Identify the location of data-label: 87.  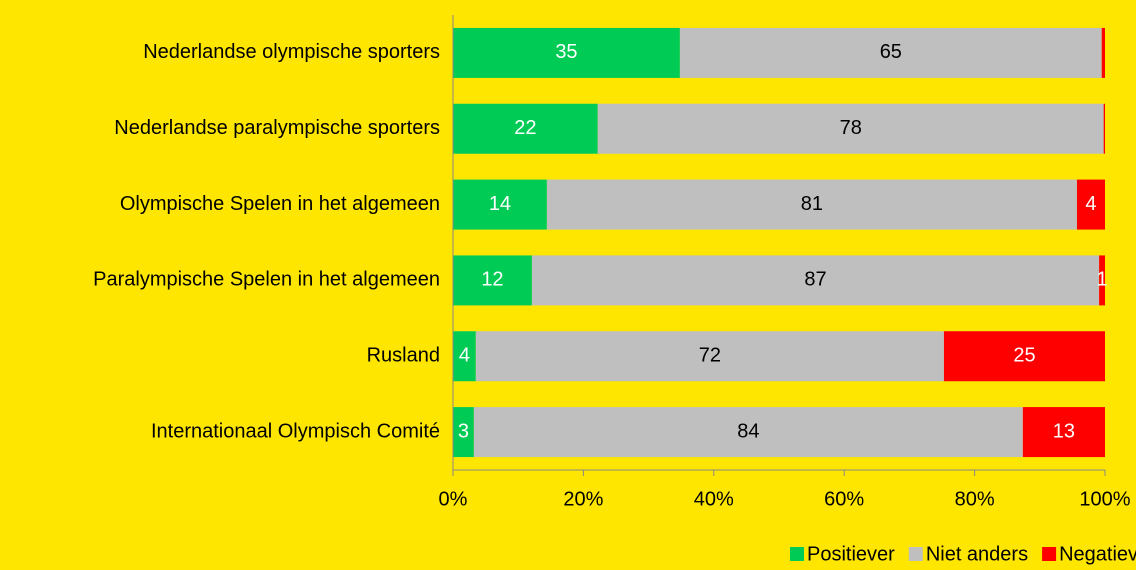
(815, 280).